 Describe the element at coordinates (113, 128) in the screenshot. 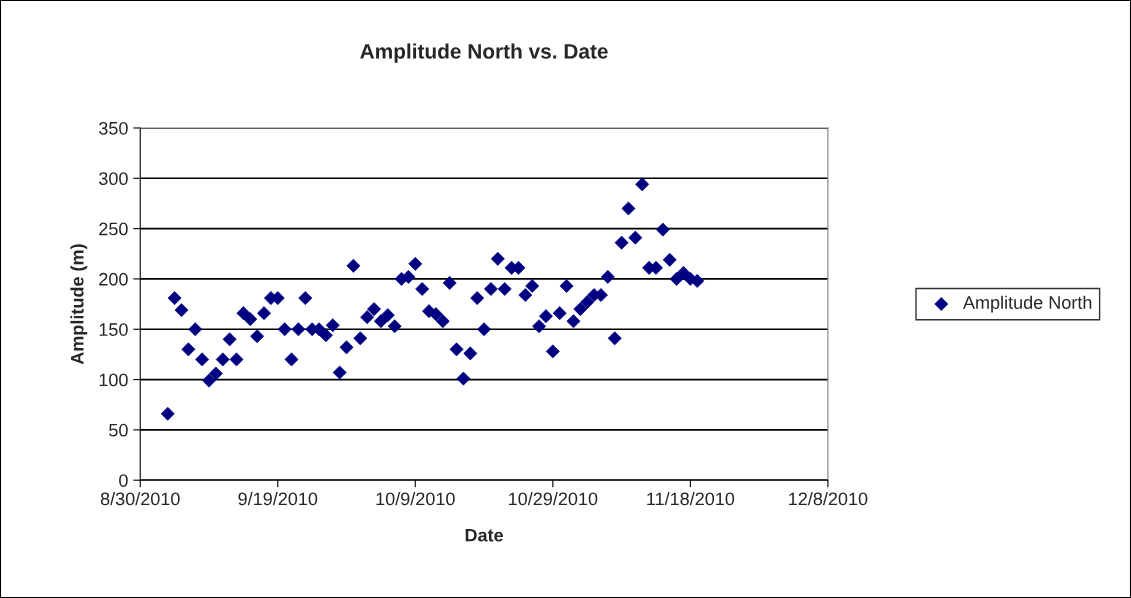

I see `y-tick-label: 350` at that location.